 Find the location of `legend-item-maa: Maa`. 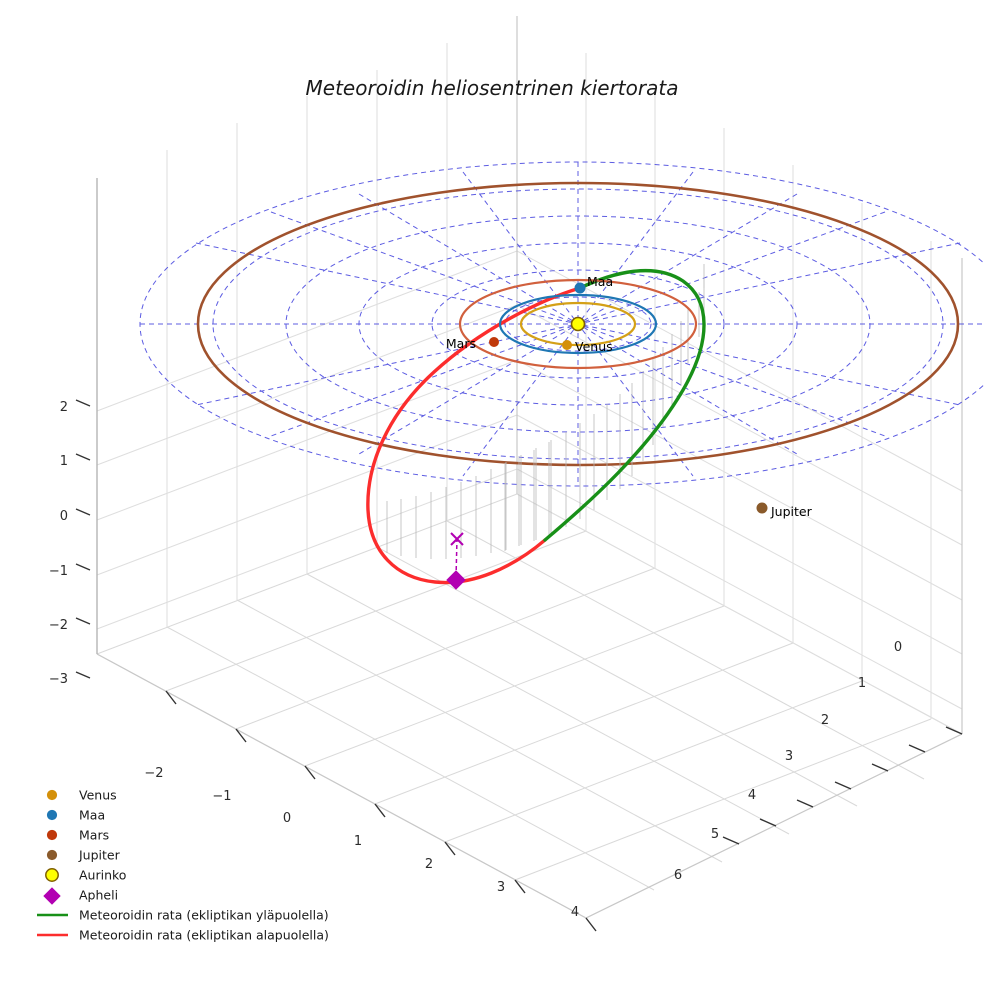

legend-item-maa: Maa is located at coordinates (75, 815).